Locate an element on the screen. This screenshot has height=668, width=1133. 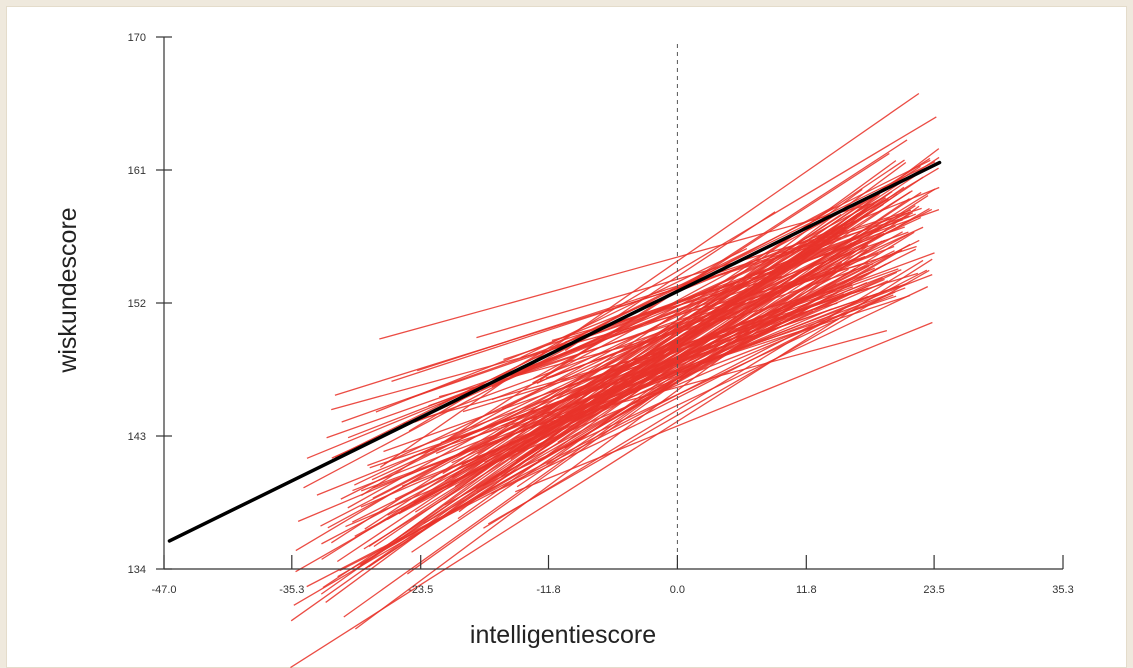
y-tick-label: 152 is located at coordinates (137, 304).